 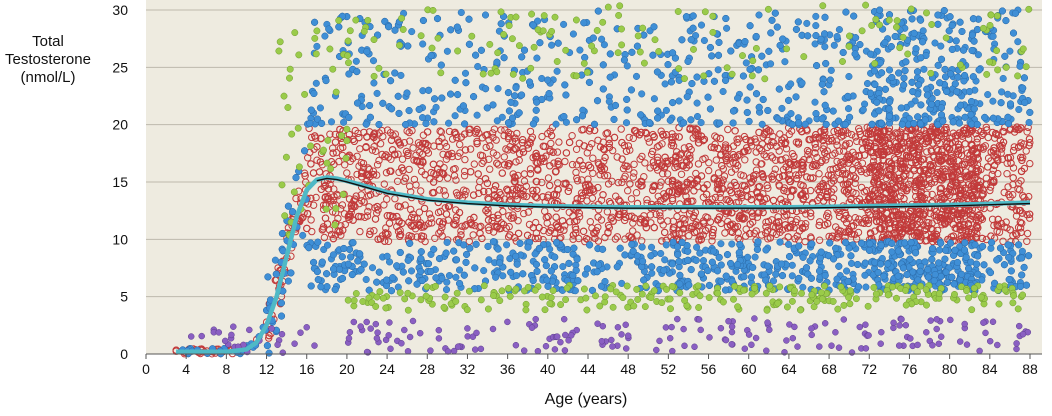 I want to click on y-axis-title-line-3: (nmol/L), so click(x=48, y=77).